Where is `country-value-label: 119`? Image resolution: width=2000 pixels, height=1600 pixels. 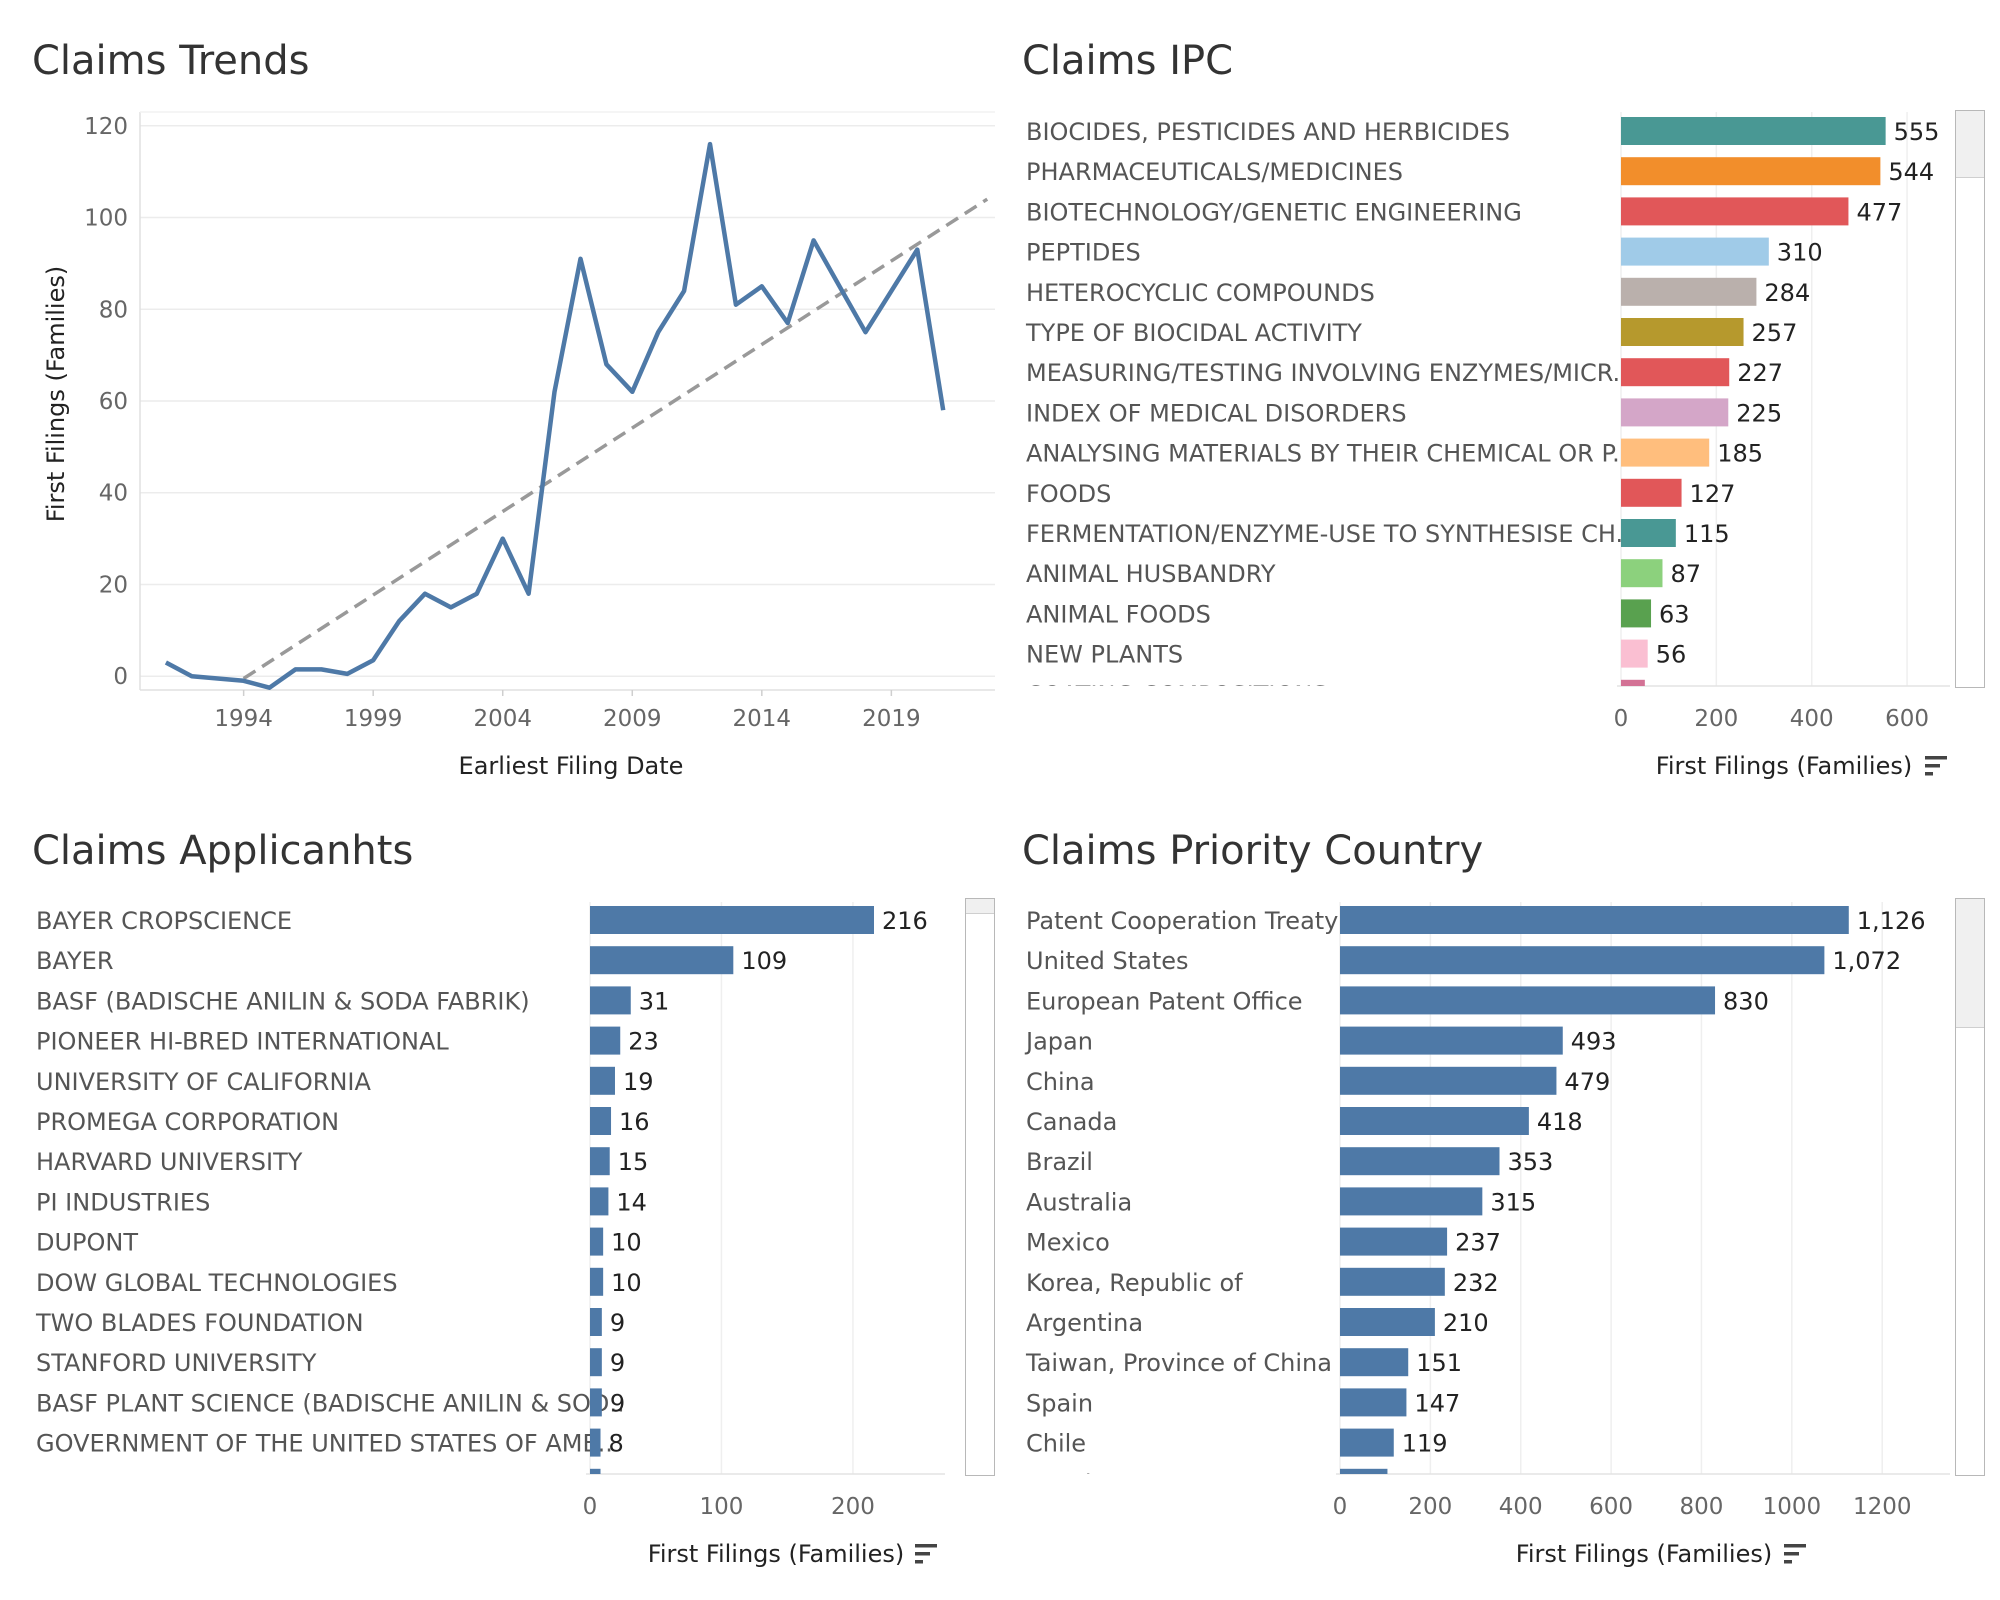
country-value-label: 119 is located at coordinates (1425, 1444).